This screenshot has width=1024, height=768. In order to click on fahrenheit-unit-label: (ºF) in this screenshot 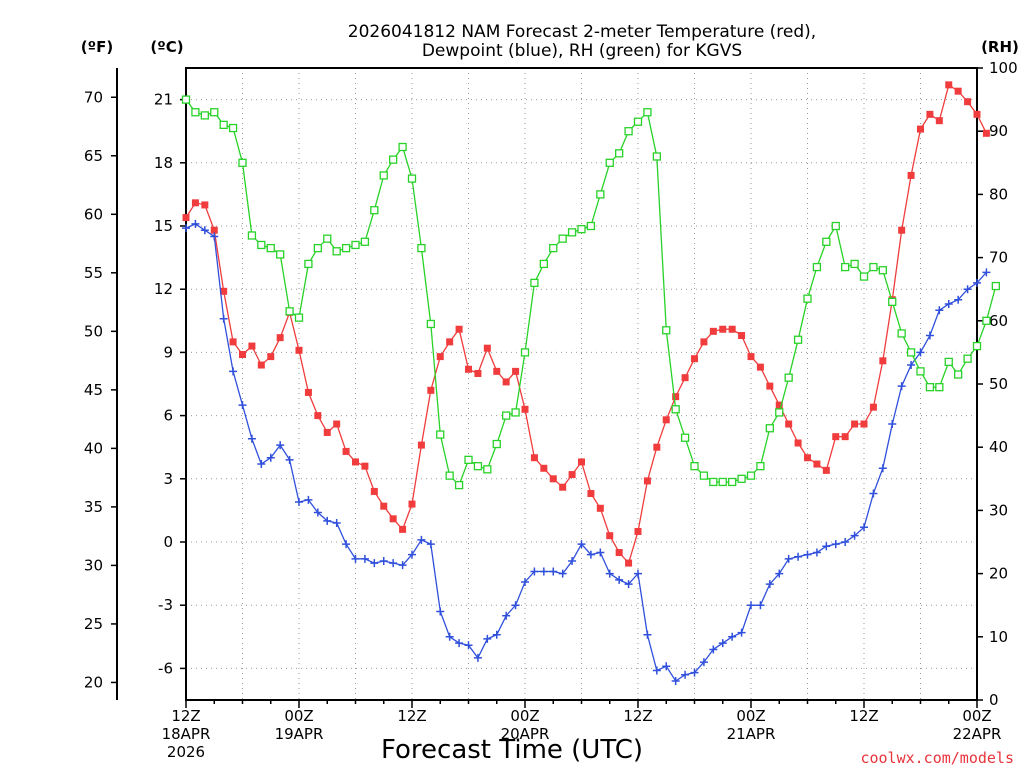, I will do `click(97, 47)`.